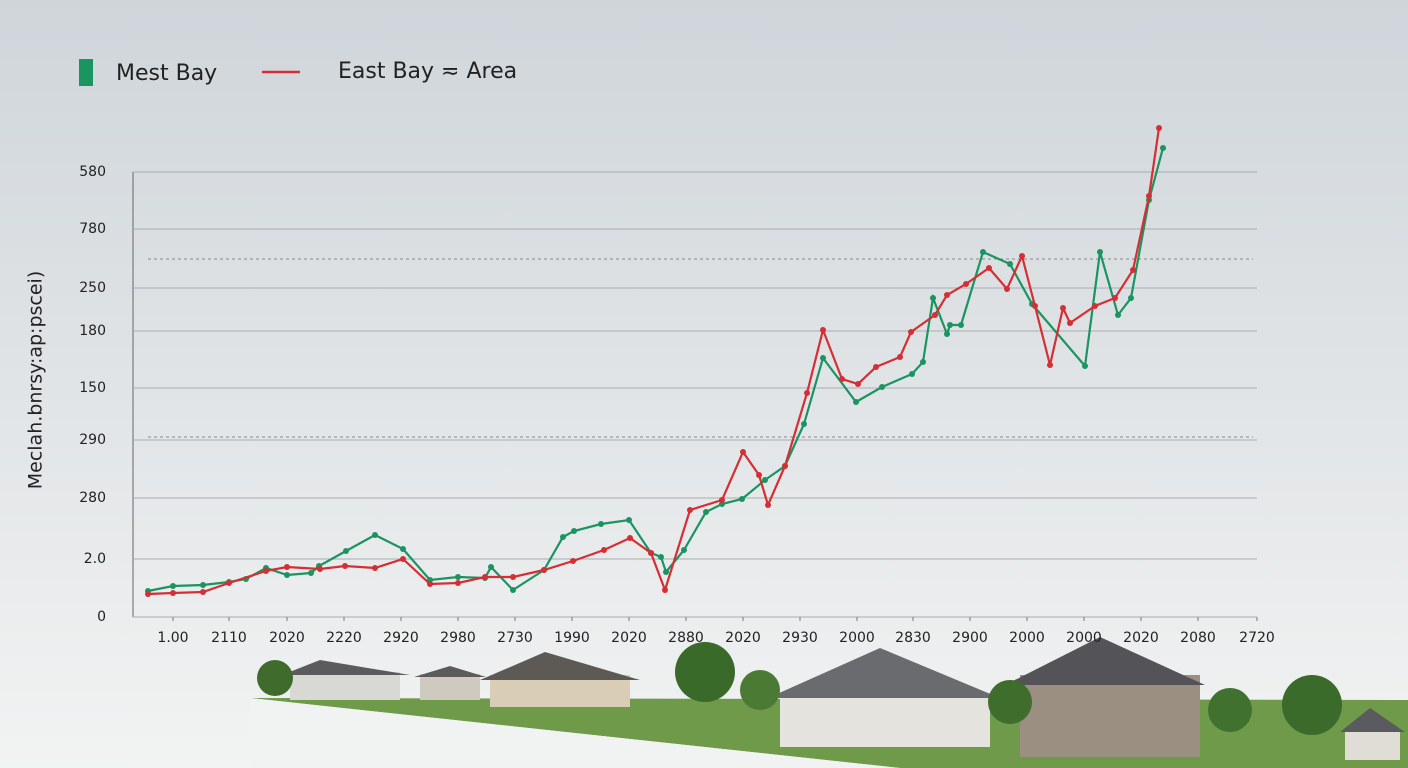  I want to click on x-tick-label: 2980, so click(458, 638).